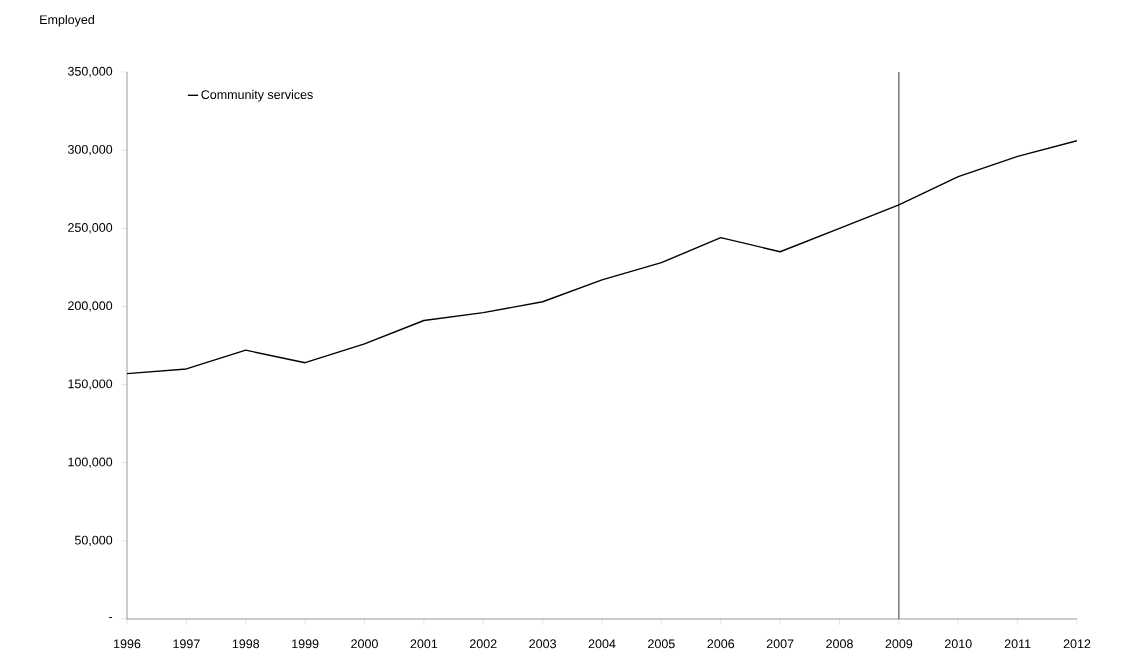  I want to click on y-tick-label: 250,000, so click(90, 228).